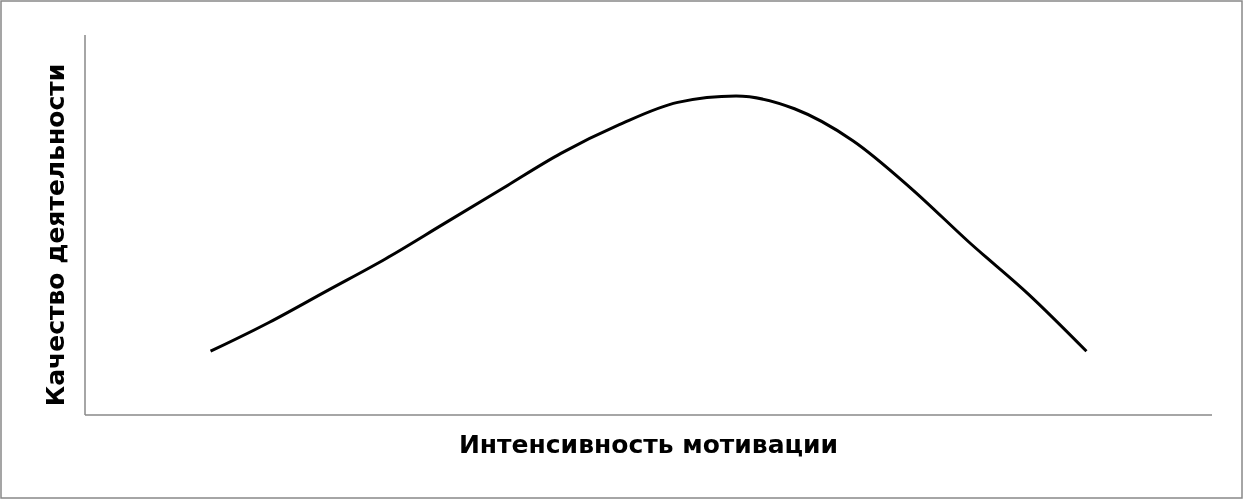  I want to click on y-axis-title: Качество деятельности, so click(55, 235).